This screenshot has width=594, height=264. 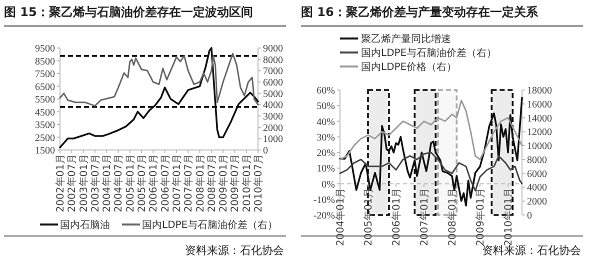 I want to click on legend-label: 国内石脑油, so click(x=85, y=225).